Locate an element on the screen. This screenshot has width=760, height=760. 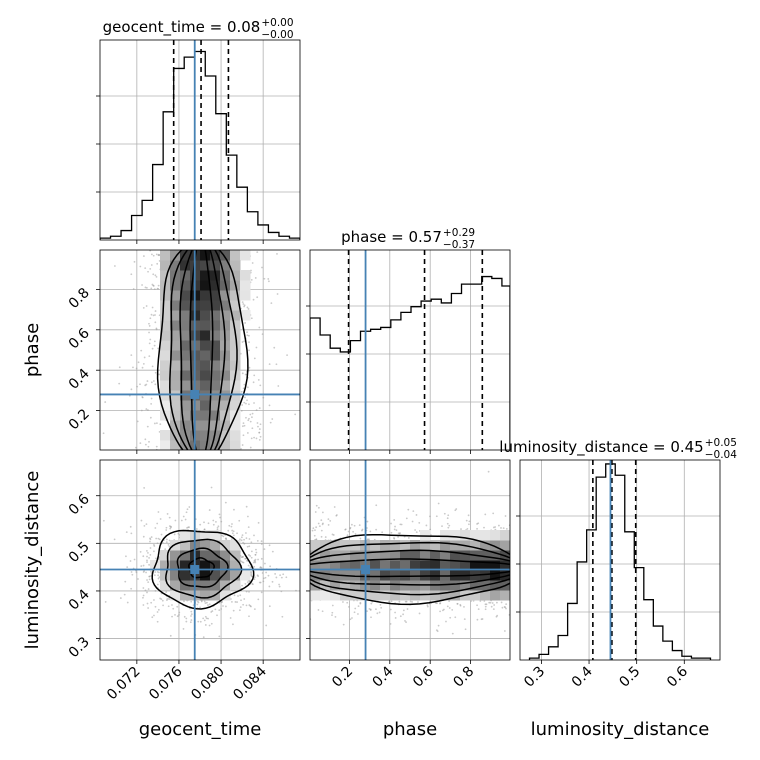
panel-luminosity_distance-vs-phase: 0.2 0.4 0.6 0.8 is located at coordinates (408, 575).